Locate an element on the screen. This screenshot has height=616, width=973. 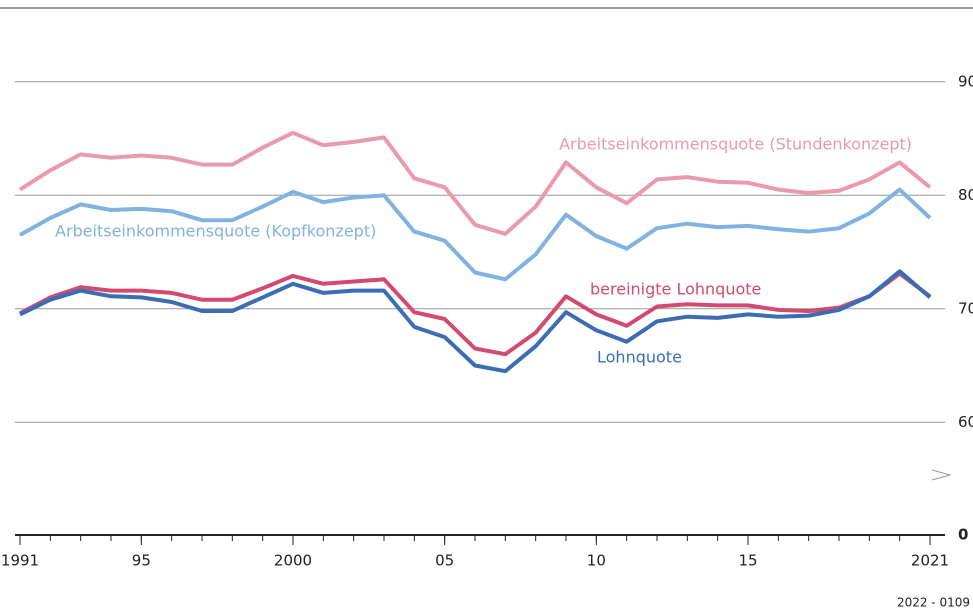
series-label: Arbeitseinkommensquote (Kopfkonzept) is located at coordinates (215, 231).